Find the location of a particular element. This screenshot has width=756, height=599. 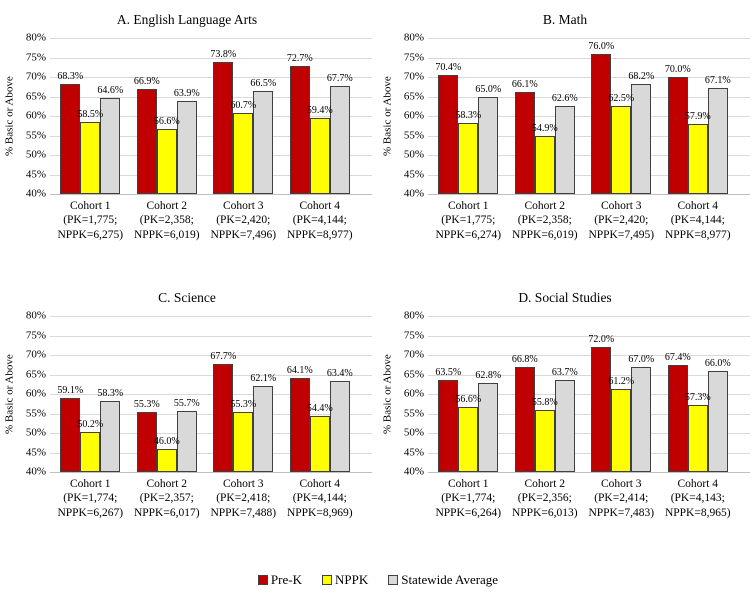

data-label-statewide-average: 58.3% is located at coordinates (110, 393).